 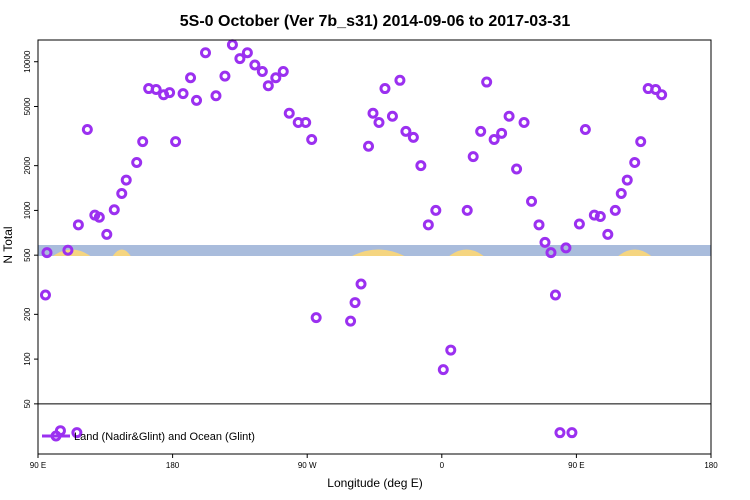 What do you see at coordinates (27, 165) in the screenshot?
I see `y-tick-label: 2000` at bounding box center [27, 165].